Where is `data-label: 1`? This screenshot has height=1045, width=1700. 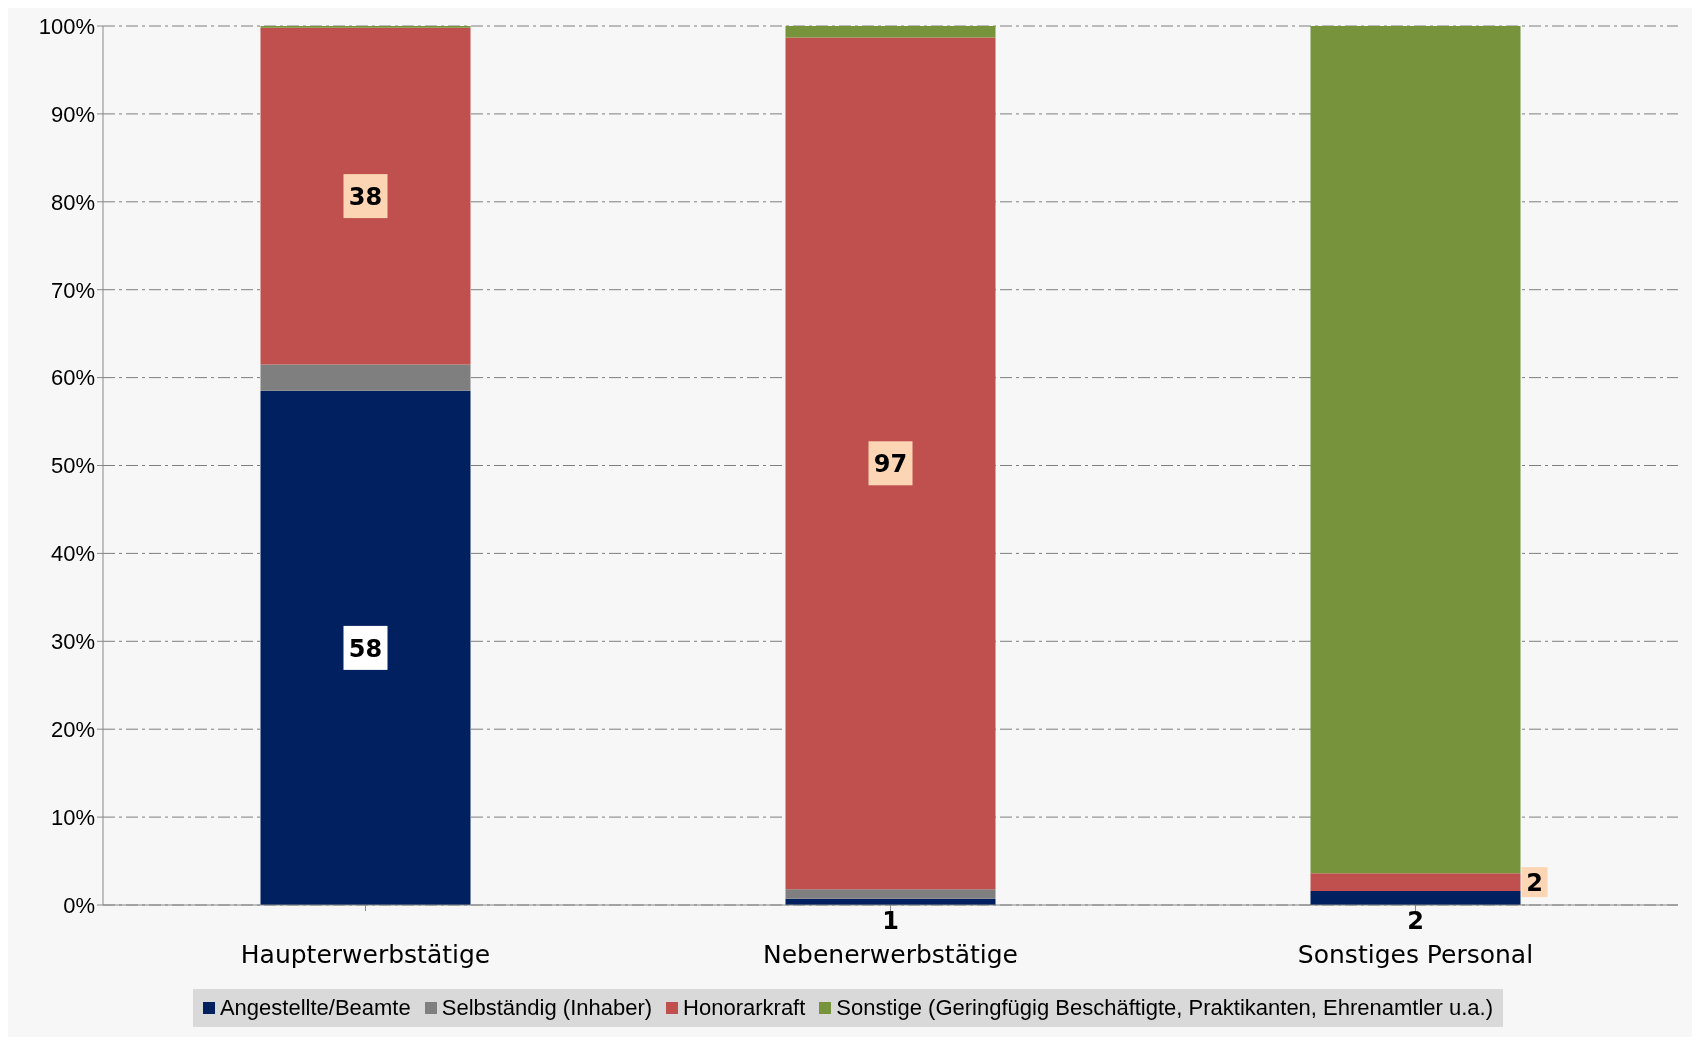
data-label: 1 is located at coordinates (890, 921).